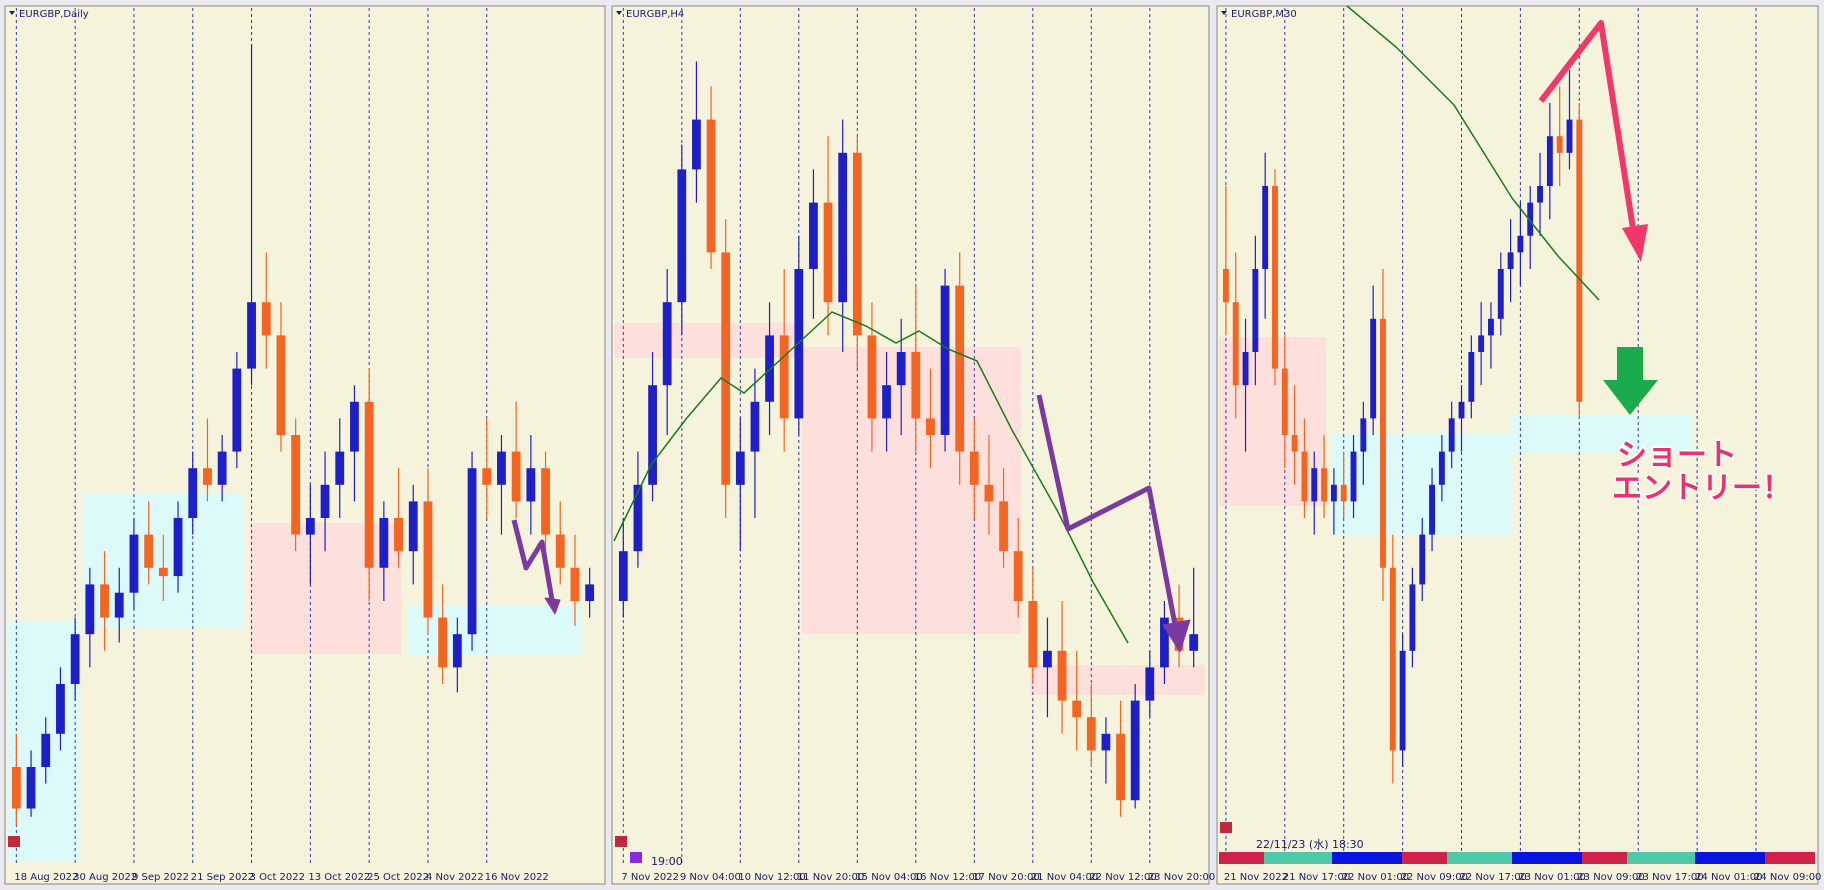 This screenshot has width=1824, height=890. What do you see at coordinates (1593, 141) in the screenshot?
I see `red-arrow` at bounding box center [1593, 141].